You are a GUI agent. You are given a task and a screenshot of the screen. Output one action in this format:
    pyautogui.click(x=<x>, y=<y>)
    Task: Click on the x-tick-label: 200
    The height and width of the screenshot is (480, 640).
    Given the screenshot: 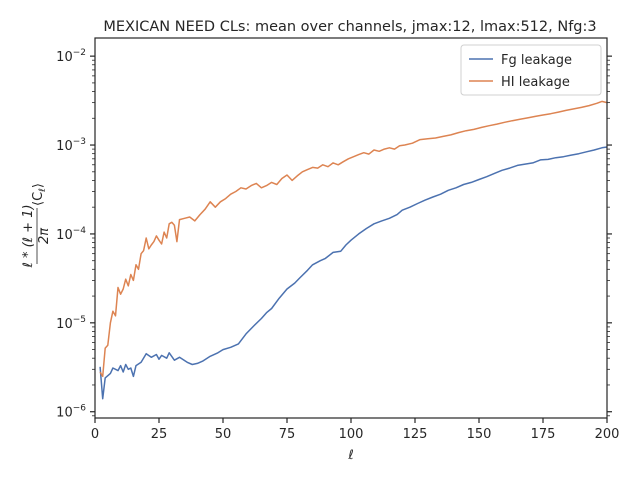 What is the action you would take?
    pyautogui.click(x=607, y=434)
    